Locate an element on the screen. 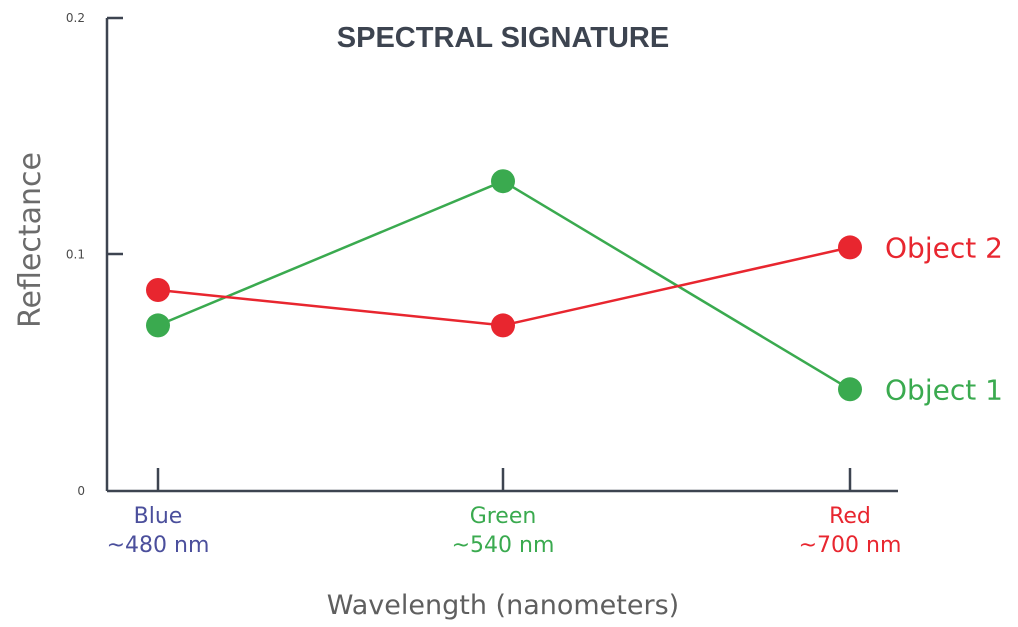 Image resolution: width=1018 pixels, height=627 pixels. y-tick-label: 0.1 is located at coordinates (75, 255).